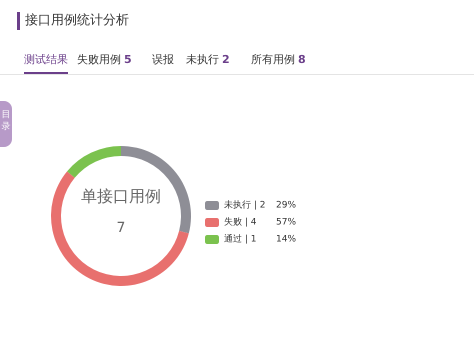  I want to click on chart-title: 接口用例统计分析, so click(73, 21).